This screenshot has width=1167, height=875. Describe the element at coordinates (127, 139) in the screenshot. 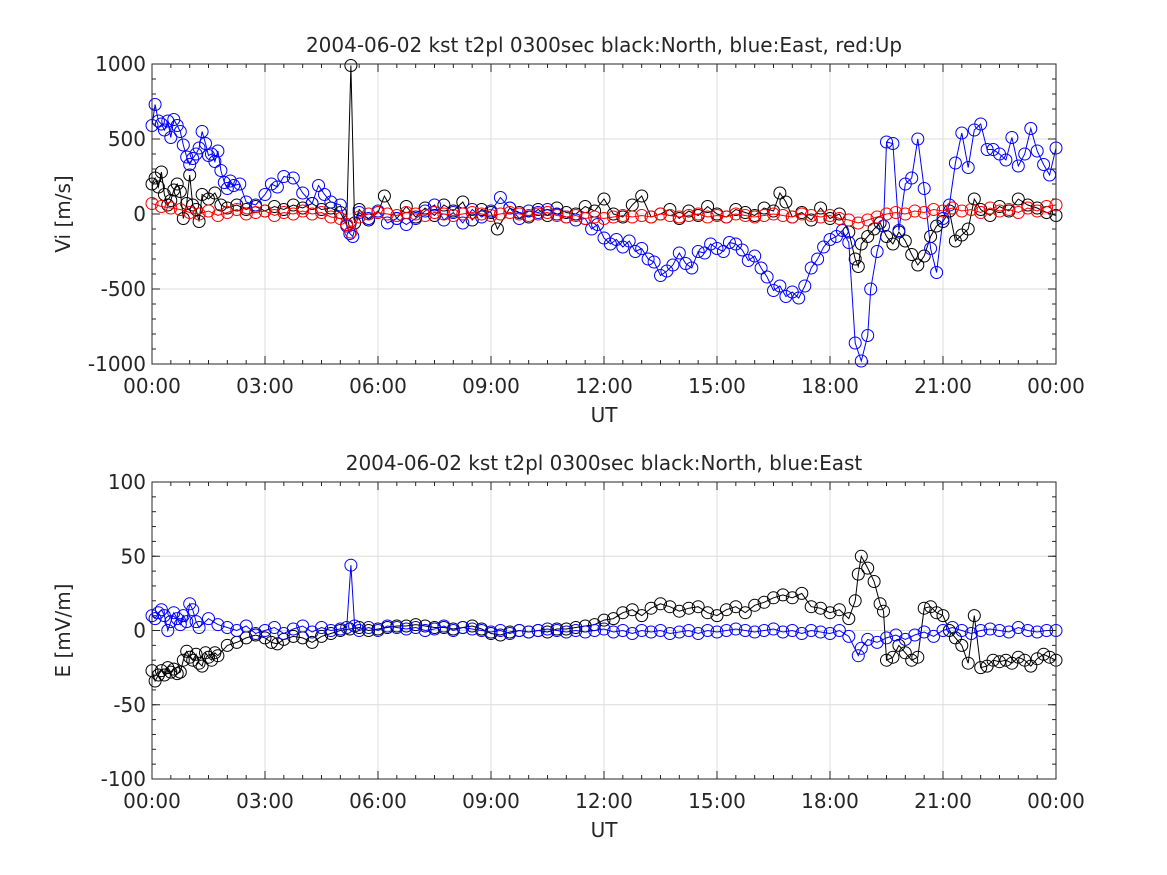

I see `chart-0-y-tick-label: 500` at that location.